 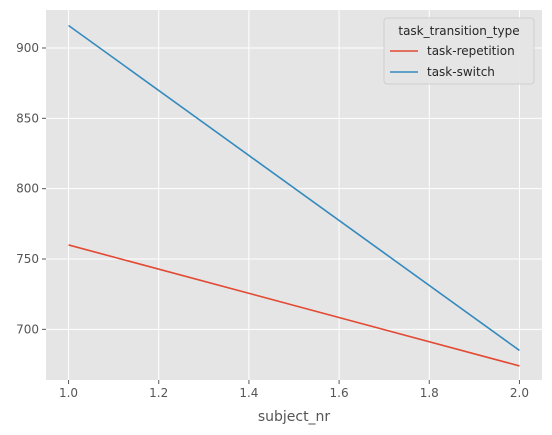 I want to click on x-axis-label: subject_nr, so click(x=294, y=417).